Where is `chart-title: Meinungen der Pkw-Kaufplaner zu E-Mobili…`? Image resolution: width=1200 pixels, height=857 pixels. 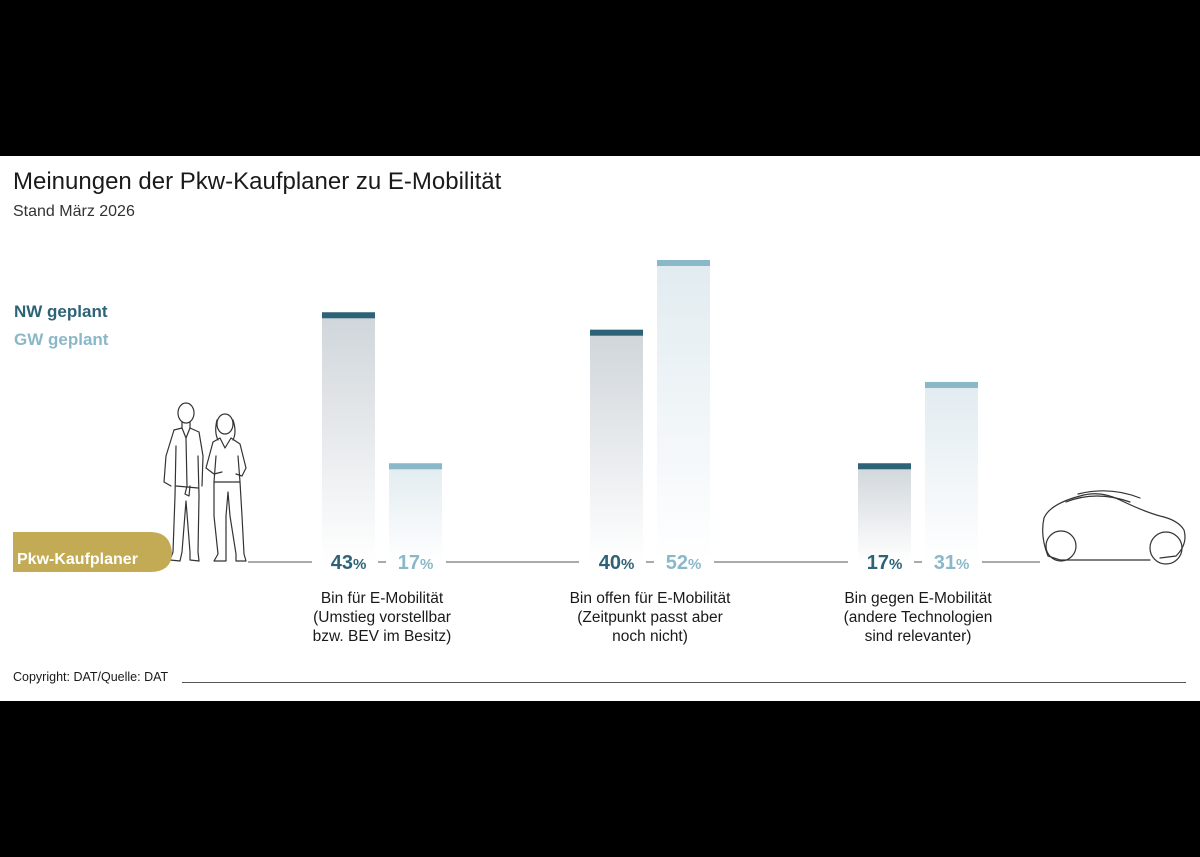
chart-title: Meinungen der Pkw-Kaufplaner zu E-Mobili… is located at coordinates (257, 181).